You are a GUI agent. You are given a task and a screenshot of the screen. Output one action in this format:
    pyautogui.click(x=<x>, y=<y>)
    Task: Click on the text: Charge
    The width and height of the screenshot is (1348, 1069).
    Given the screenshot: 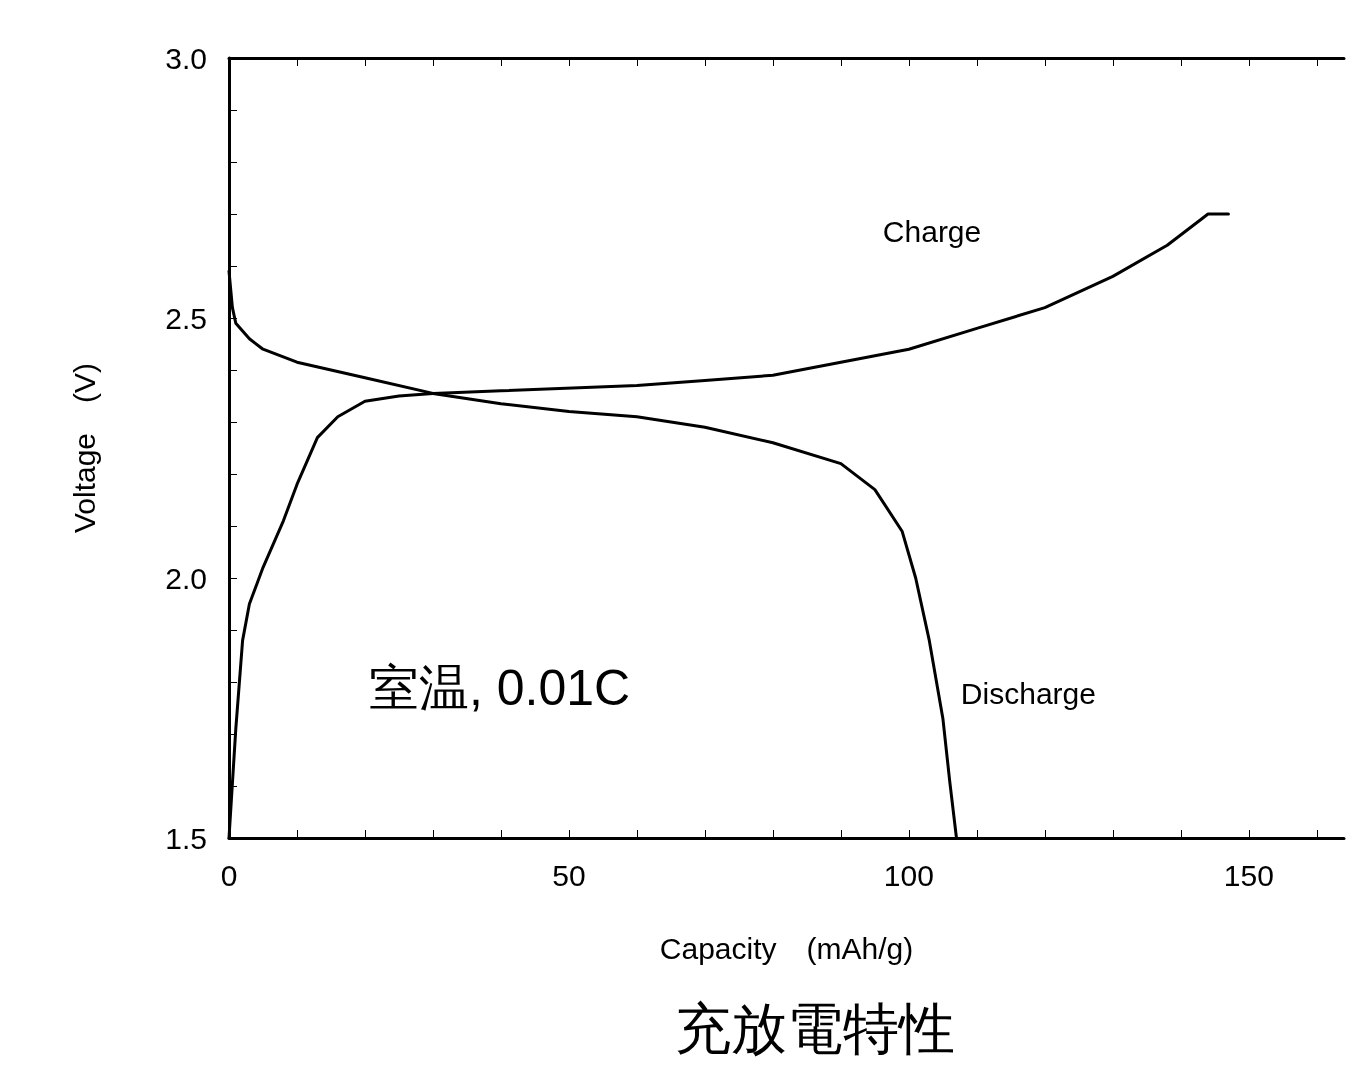 What is the action you would take?
    pyautogui.click(x=932, y=231)
    